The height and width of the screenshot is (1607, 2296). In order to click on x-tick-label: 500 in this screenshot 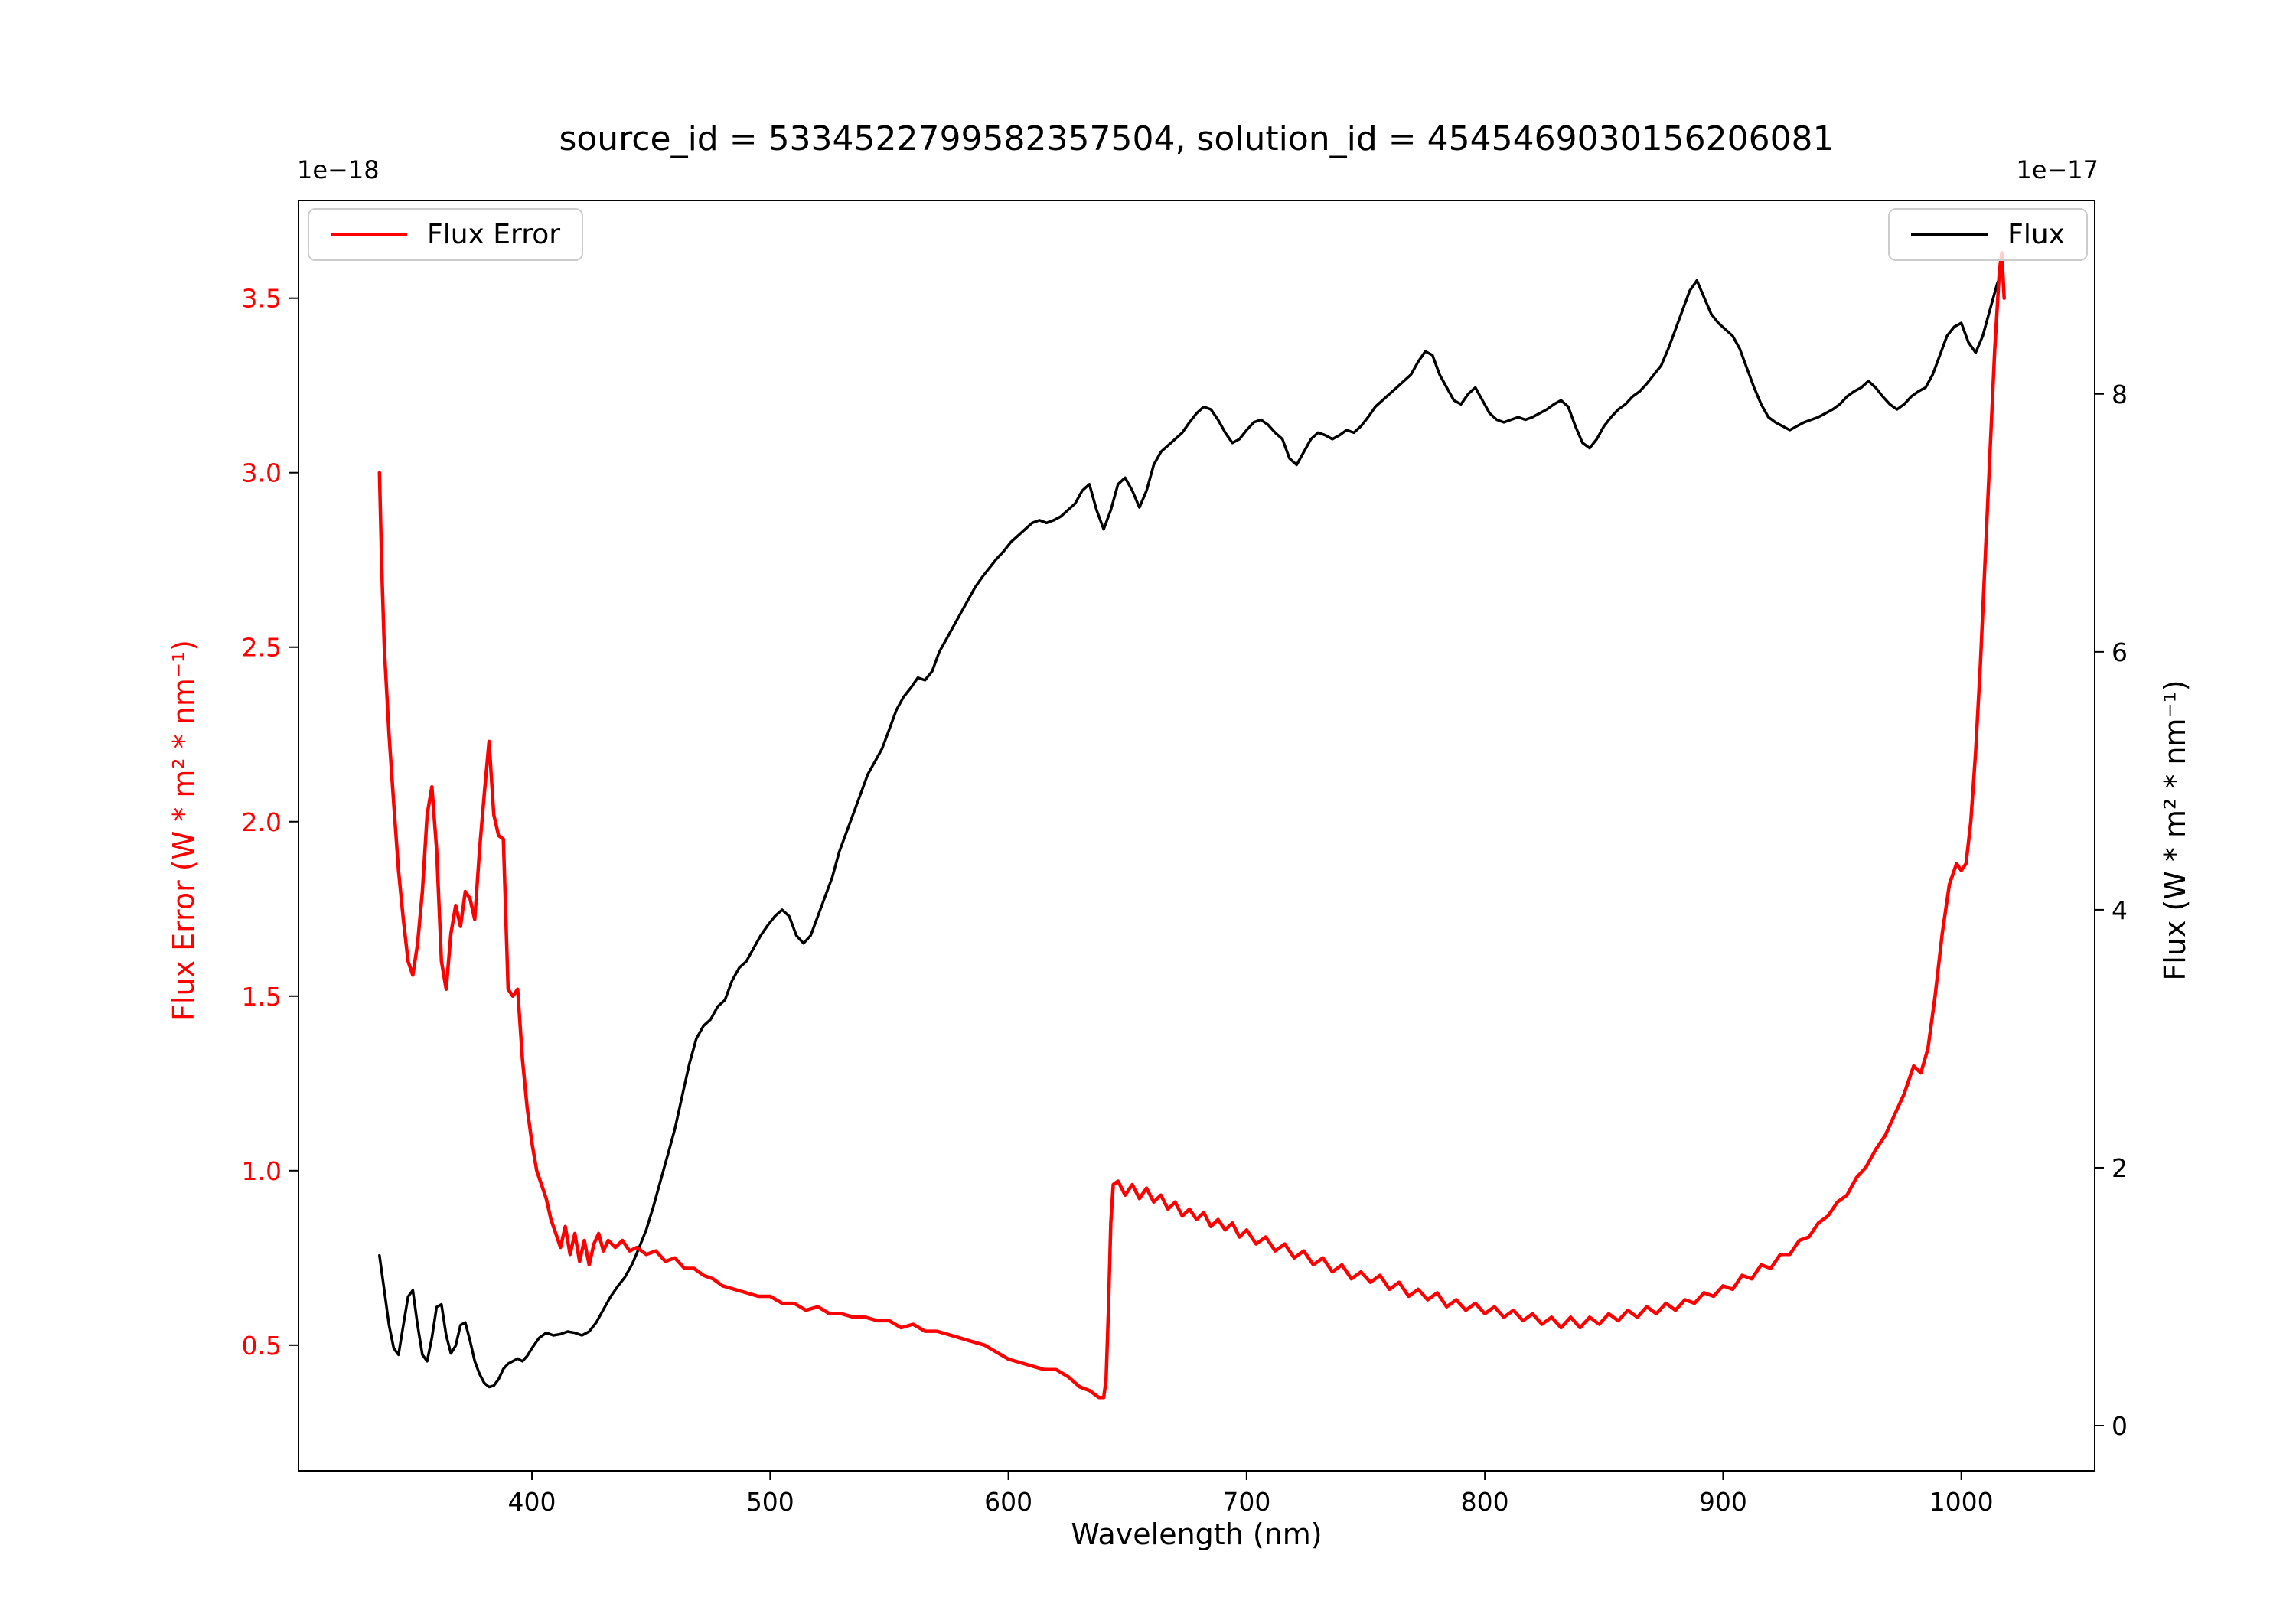, I will do `click(770, 1502)`.